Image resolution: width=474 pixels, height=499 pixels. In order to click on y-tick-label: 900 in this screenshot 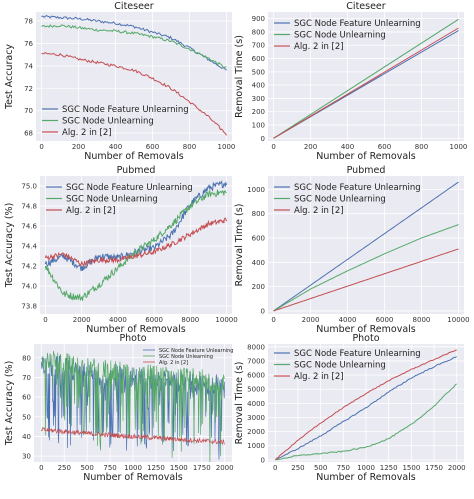, I will do `click(258, 19)`.